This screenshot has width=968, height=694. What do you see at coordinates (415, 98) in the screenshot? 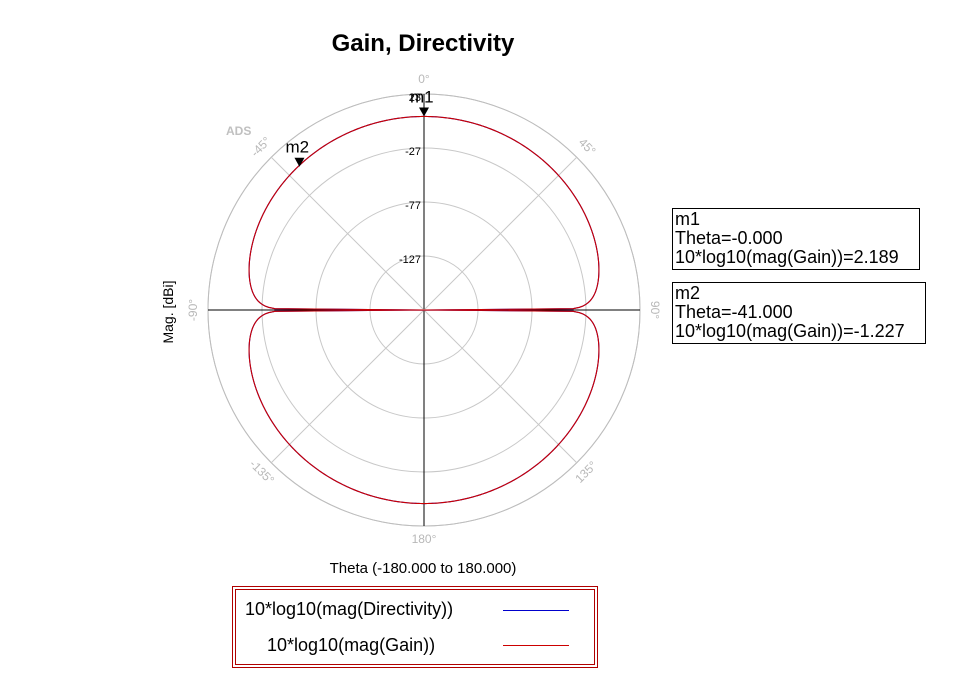
I see `radial-tick-label-0: 23` at bounding box center [415, 98].